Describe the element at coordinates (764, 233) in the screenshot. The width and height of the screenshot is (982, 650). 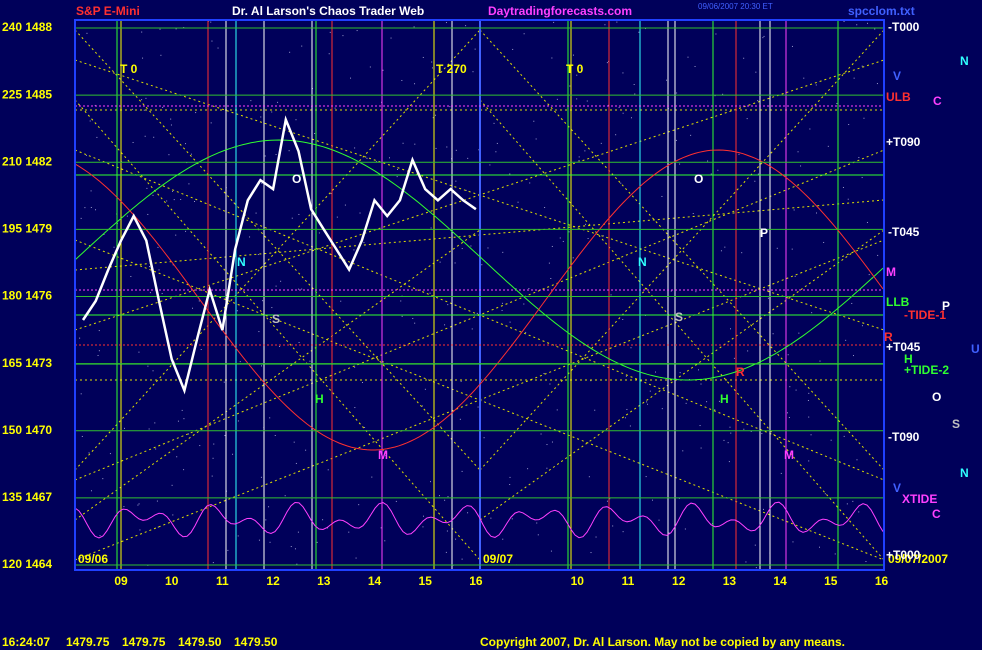
I see `annotation: P` at that location.